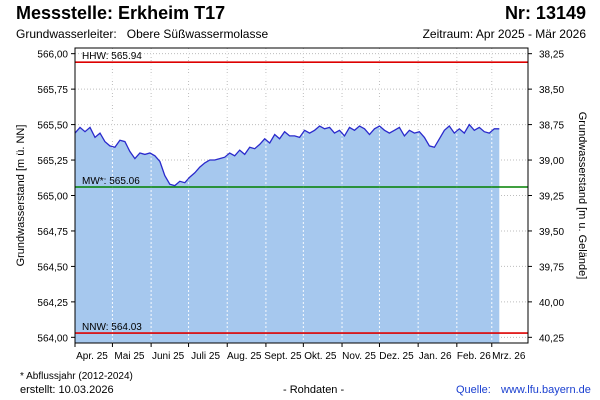 The height and width of the screenshot is (400, 600). I want to click on footnote: * Abflussjahr (2012-2024), so click(76, 376).